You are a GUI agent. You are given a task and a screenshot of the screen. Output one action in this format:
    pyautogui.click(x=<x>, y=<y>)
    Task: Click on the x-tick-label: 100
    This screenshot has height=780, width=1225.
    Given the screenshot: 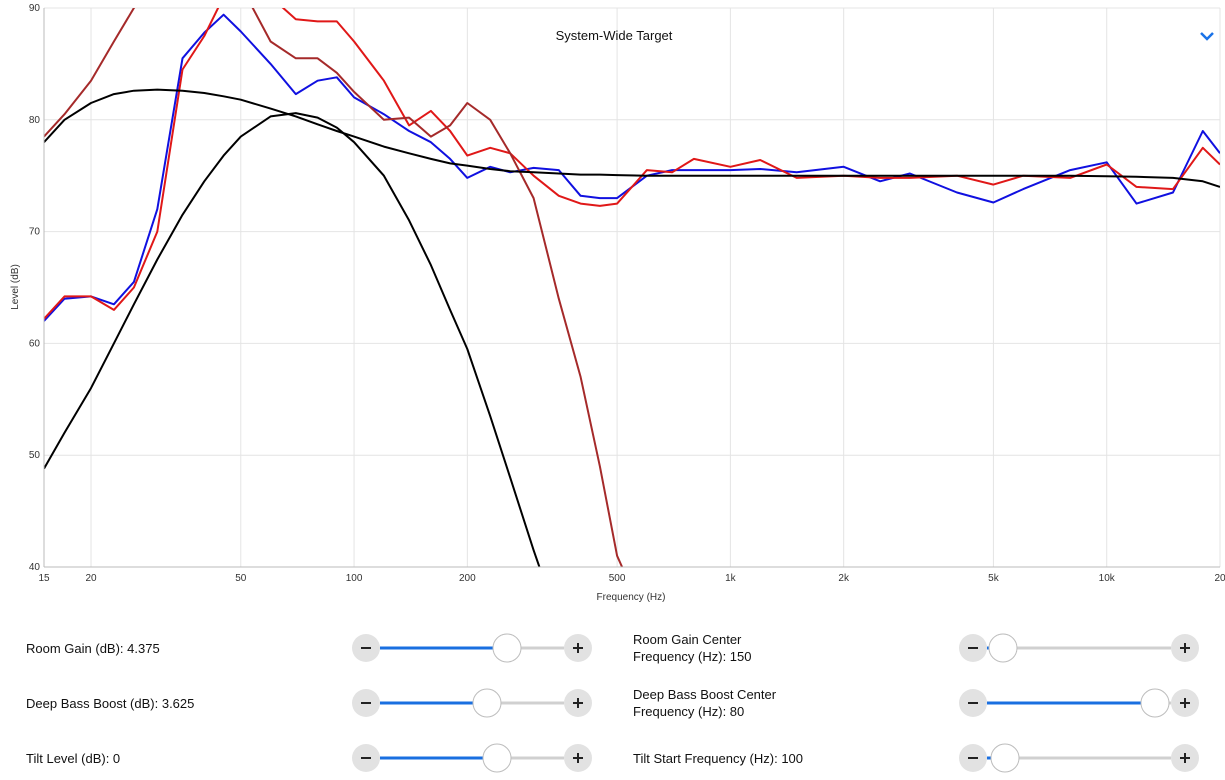 What is the action you would take?
    pyautogui.click(x=354, y=578)
    